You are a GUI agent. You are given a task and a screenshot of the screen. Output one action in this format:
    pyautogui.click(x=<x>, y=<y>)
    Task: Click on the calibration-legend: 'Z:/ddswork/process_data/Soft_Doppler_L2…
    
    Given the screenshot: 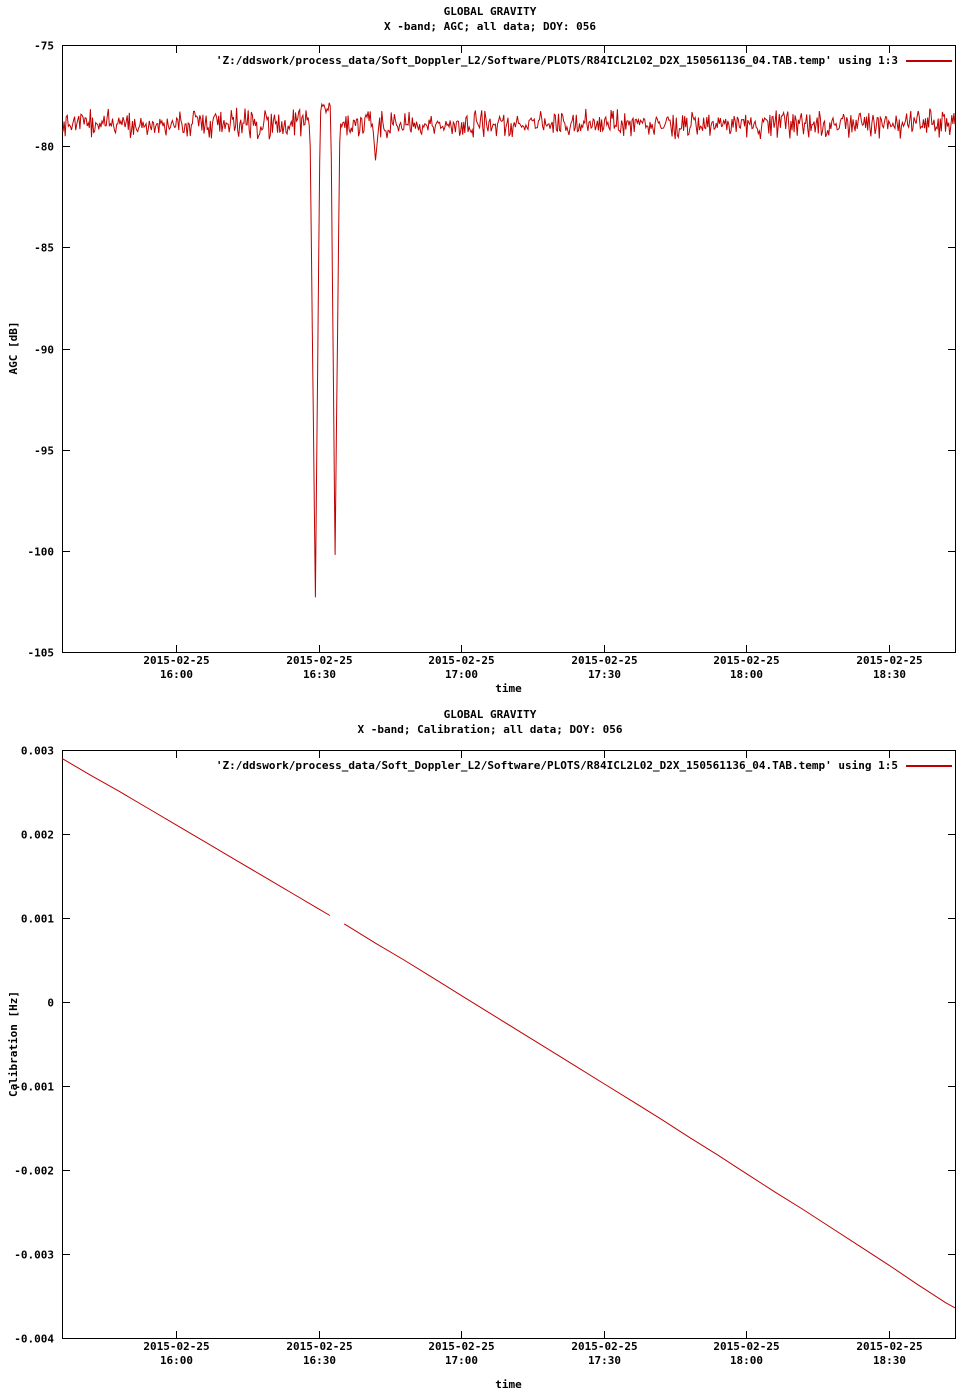 What is the action you would take?
    pyautogui.click(x=584, y=765)
    